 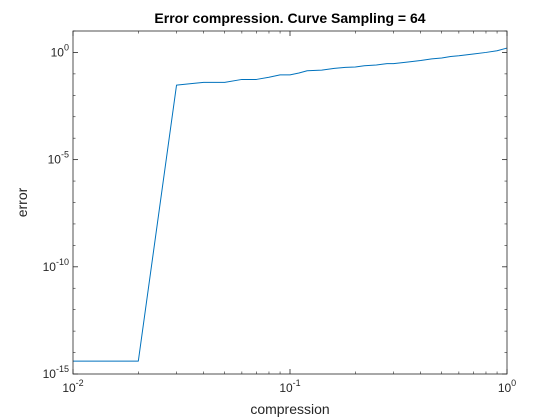 What do you see at coordinates (289, 409) in the screenshot?
I see `x-axis-label: compression` at bounding box center [289, 409].